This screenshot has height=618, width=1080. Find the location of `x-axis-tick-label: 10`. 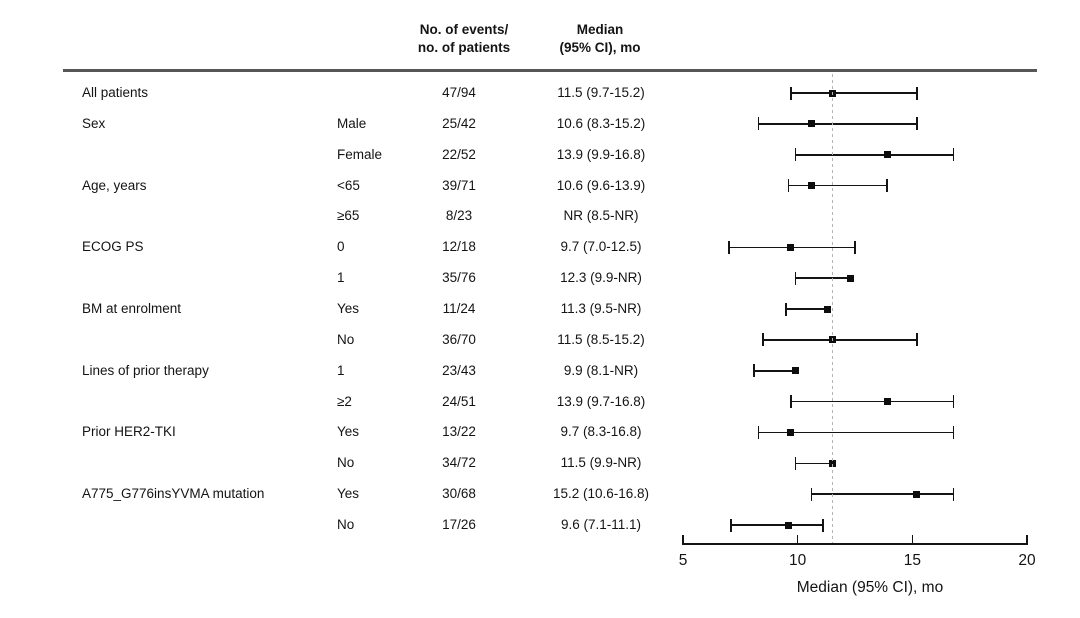

x-axis-tick-label: 10 is located at coordinates (798, 560).